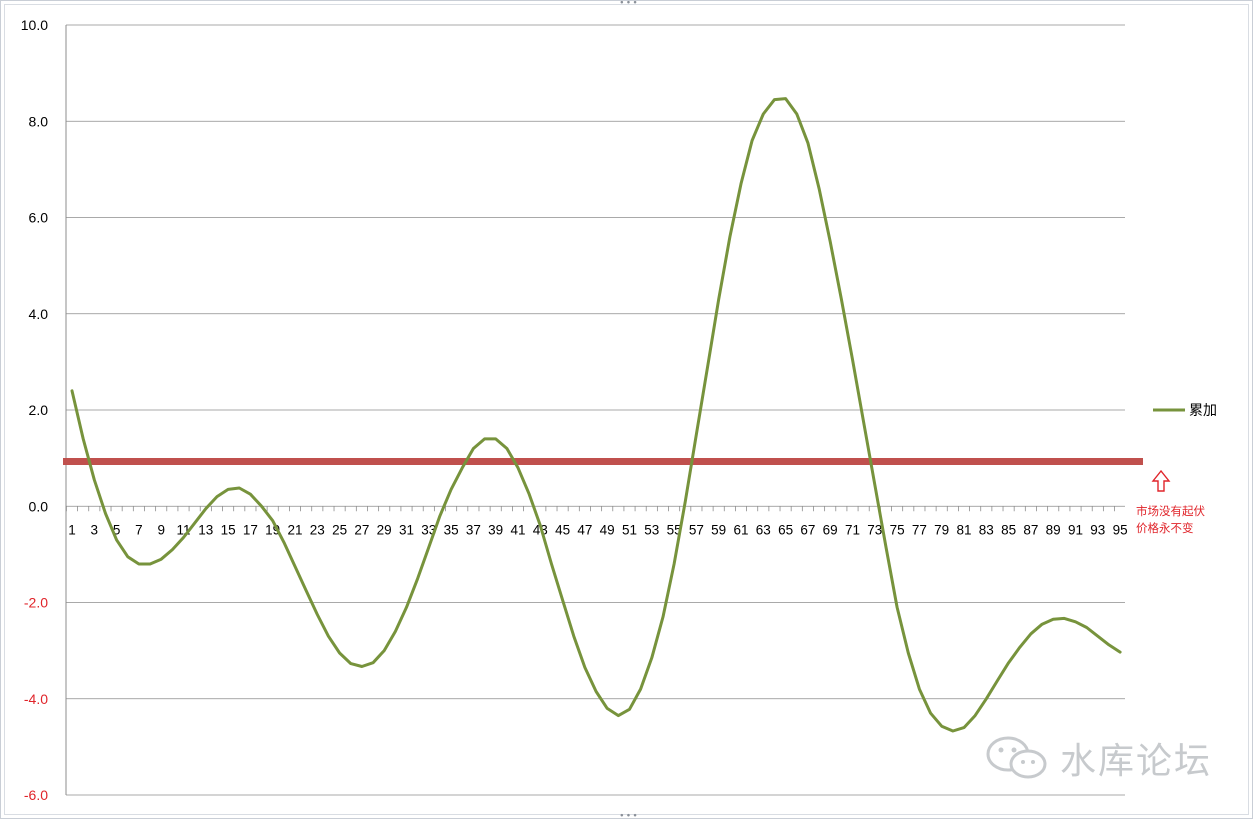 Image resolution: width=1253 pixels, height=821 pixels. What do you see at coordinates (36, 699) in the screenshot?
I see `y-tick-label: -4.0` at bounding box center [36, 699].